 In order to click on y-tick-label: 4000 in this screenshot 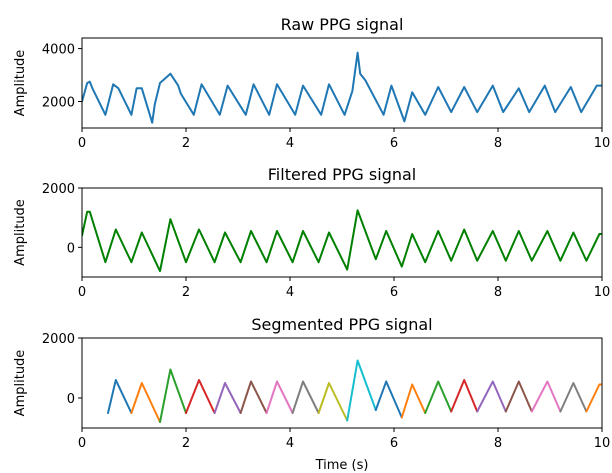, I will do `click(58, 50)`.